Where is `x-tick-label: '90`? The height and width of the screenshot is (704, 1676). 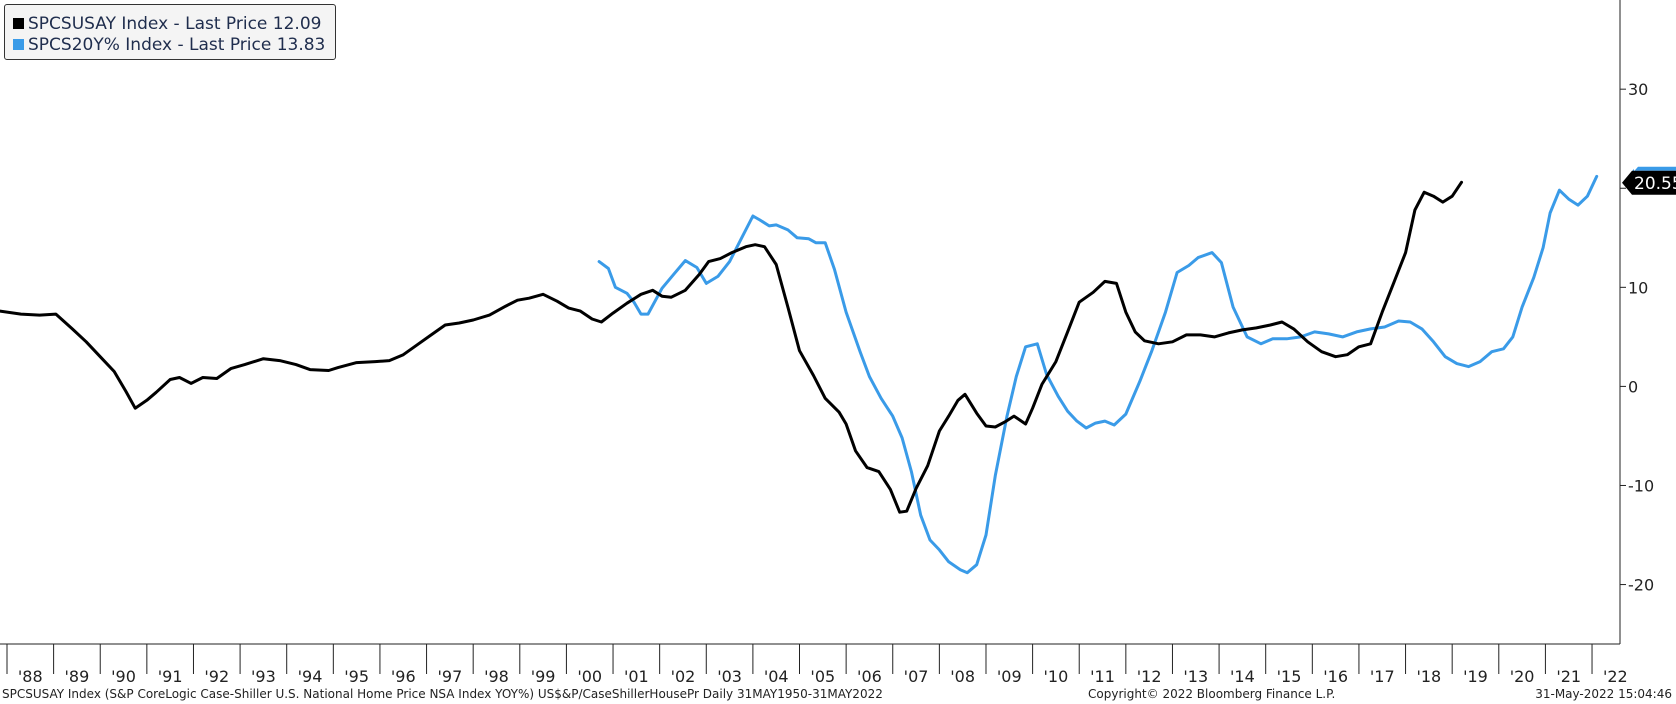 x-tick-label: '90 is located at coordinates (123, 676).